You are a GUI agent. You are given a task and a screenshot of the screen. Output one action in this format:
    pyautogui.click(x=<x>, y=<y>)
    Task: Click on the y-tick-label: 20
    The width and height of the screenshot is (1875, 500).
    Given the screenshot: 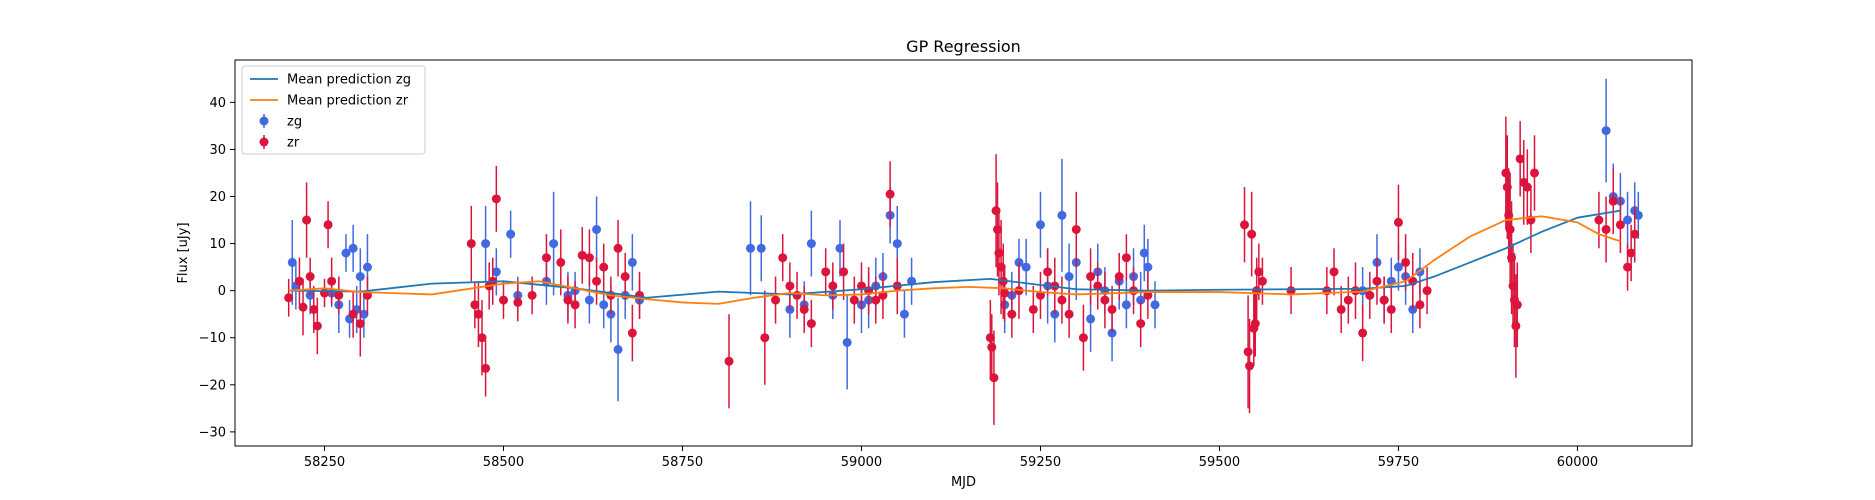 What is the action you would take?
    pyautogui.click(x=217, y=197)
    